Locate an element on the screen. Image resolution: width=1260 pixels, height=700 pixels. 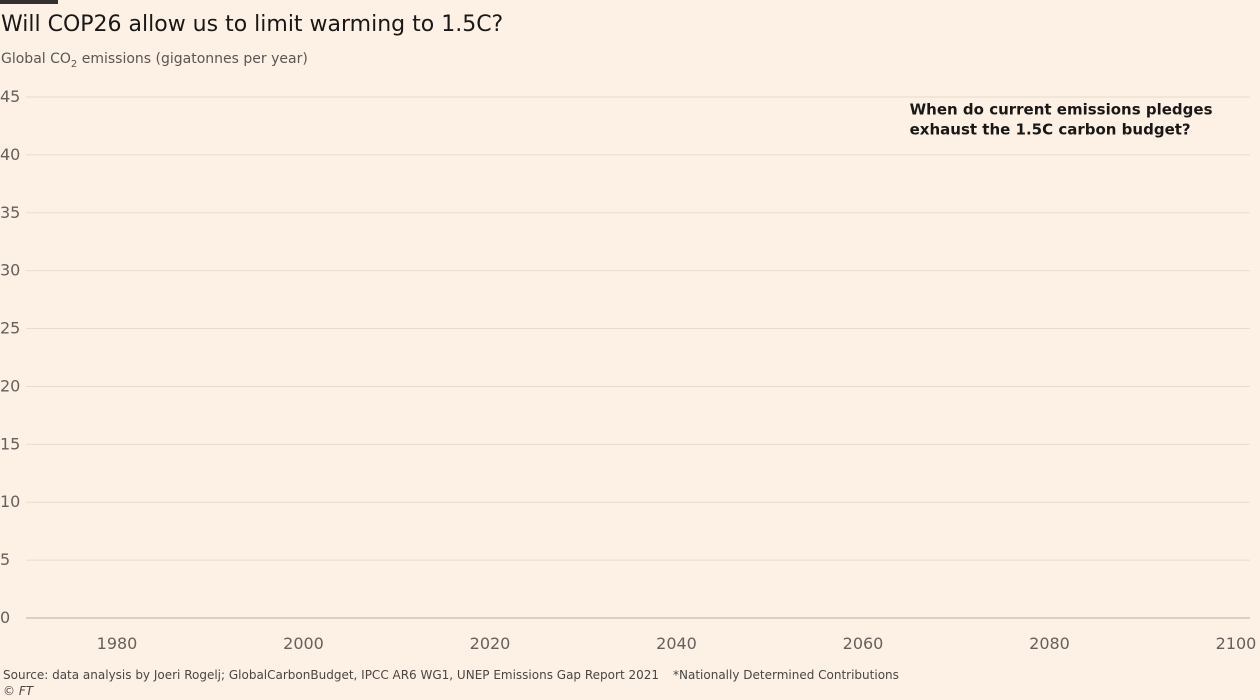
x-tick-label: 2000 is located at coordinates (303, 643).